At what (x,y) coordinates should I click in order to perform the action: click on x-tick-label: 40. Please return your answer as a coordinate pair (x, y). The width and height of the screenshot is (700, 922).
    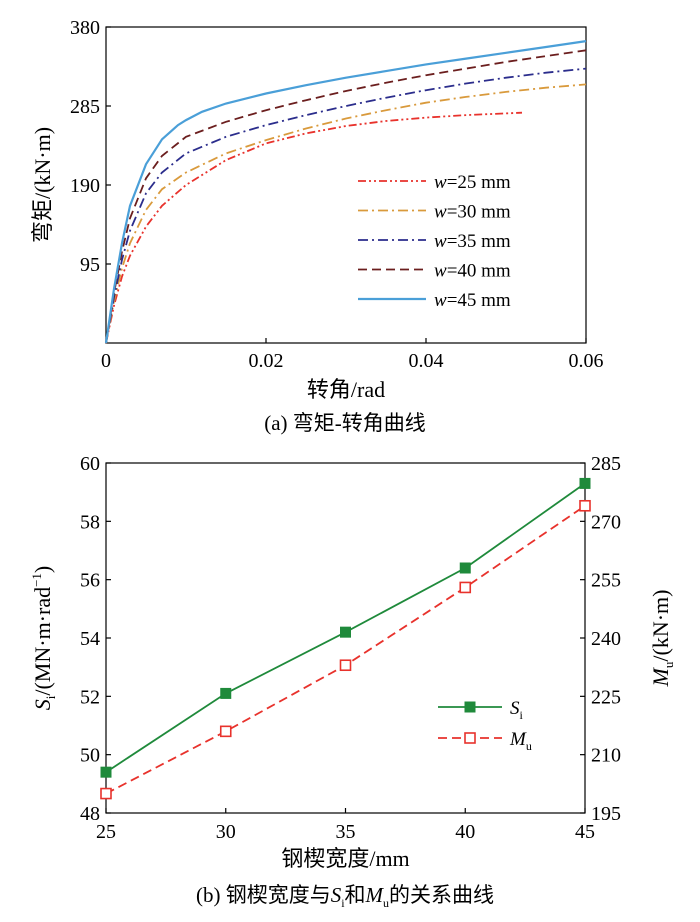
    Looking at the image, I should click on (465, 832).